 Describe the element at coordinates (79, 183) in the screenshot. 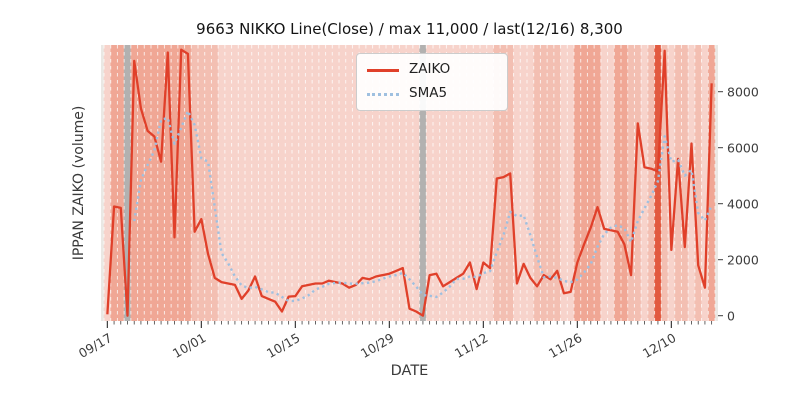

I see `y-axis-label: IPPAN ZAIKO (volume)` at that location.